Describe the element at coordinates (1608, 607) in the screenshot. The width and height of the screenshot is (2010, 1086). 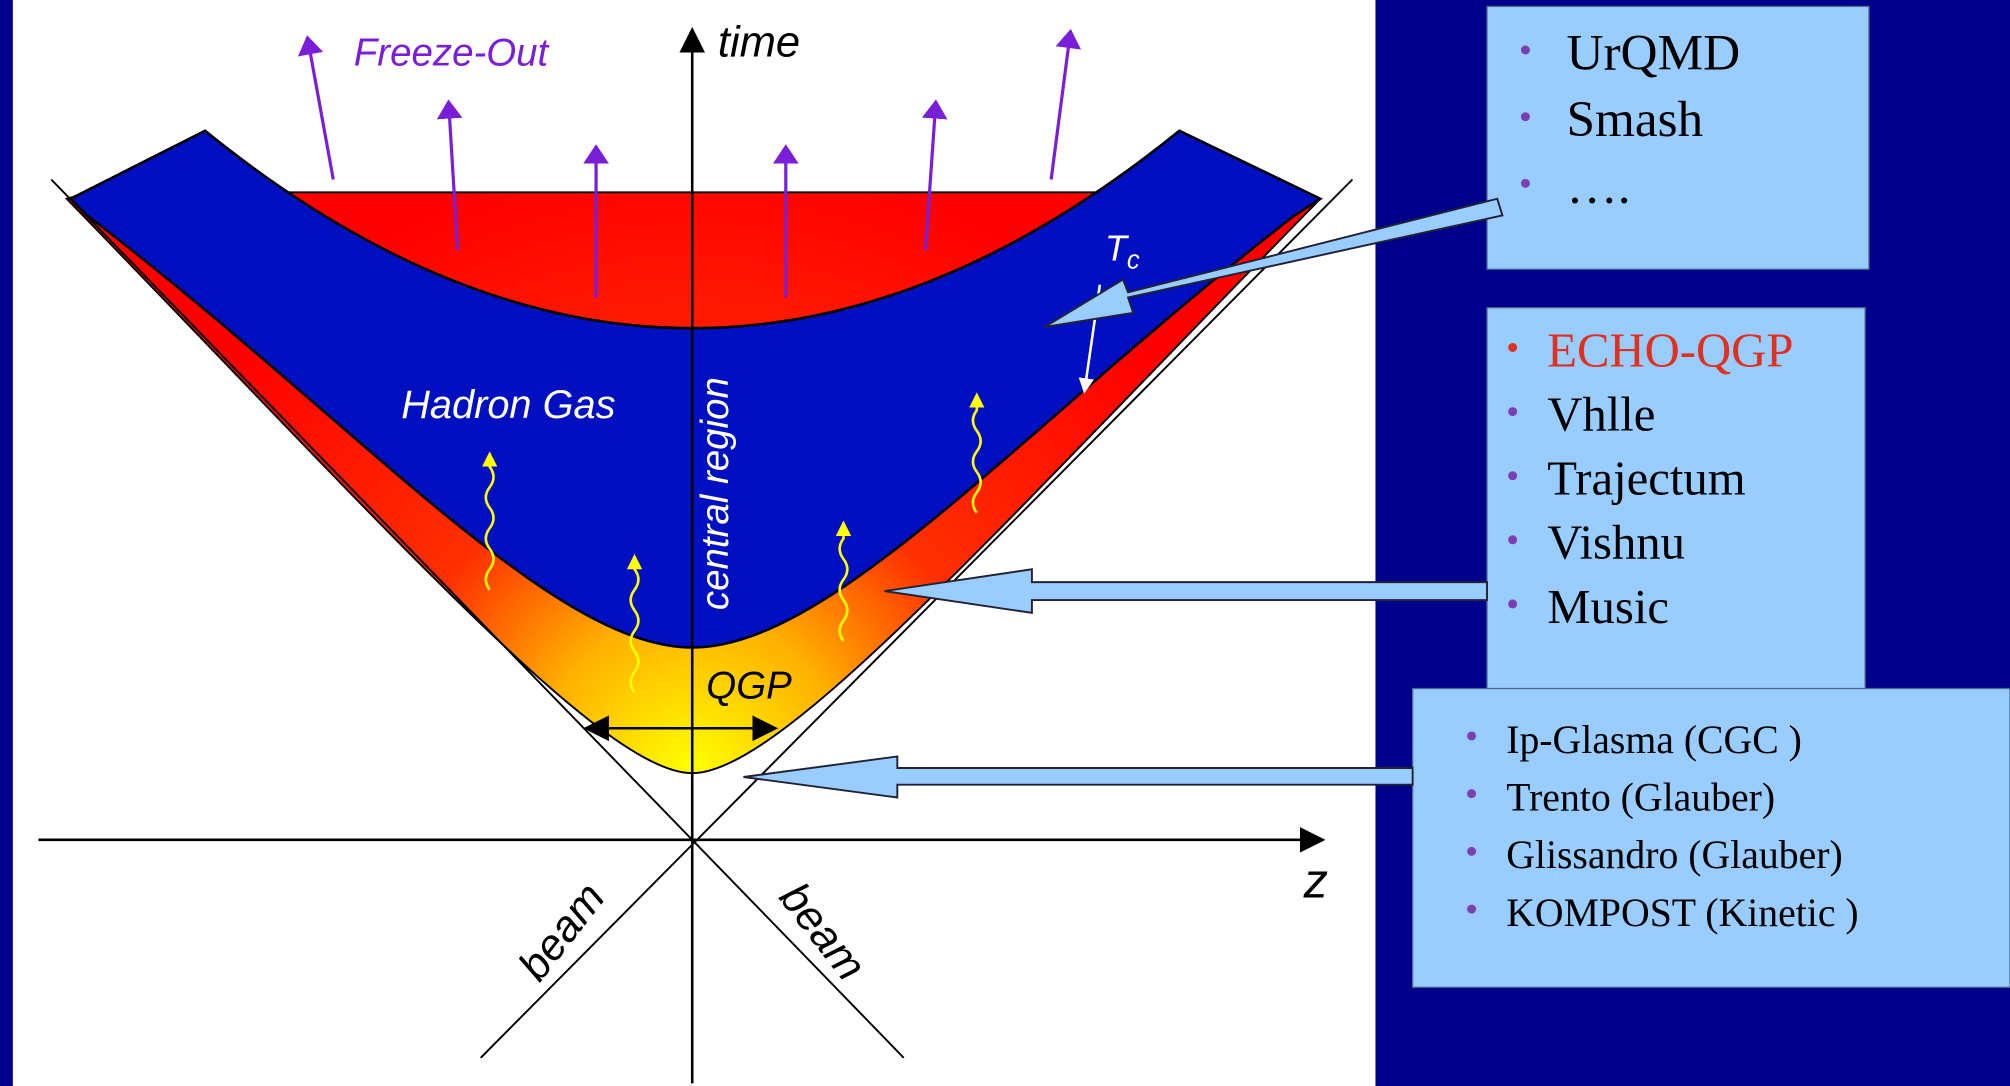
I see `list-item: Music` at that location.